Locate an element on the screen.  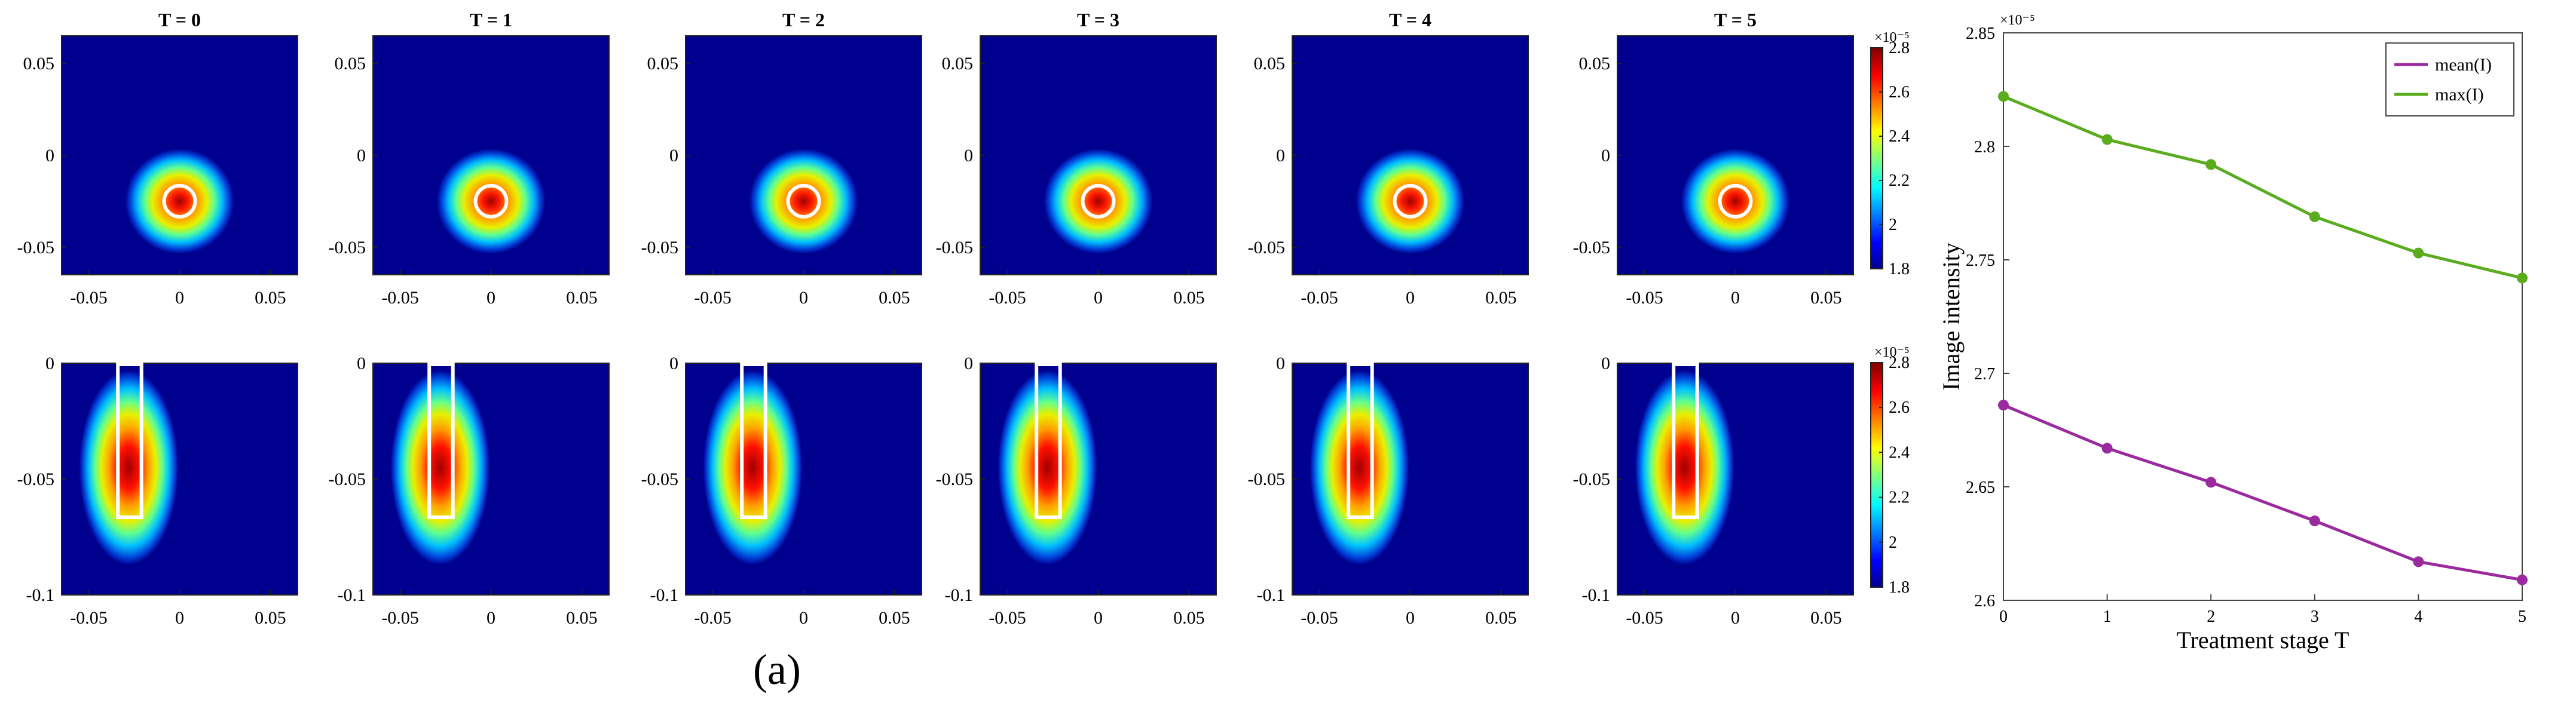
colorbar-exponent: ×10⁻⁵ is located at coordinates (1892, 353).